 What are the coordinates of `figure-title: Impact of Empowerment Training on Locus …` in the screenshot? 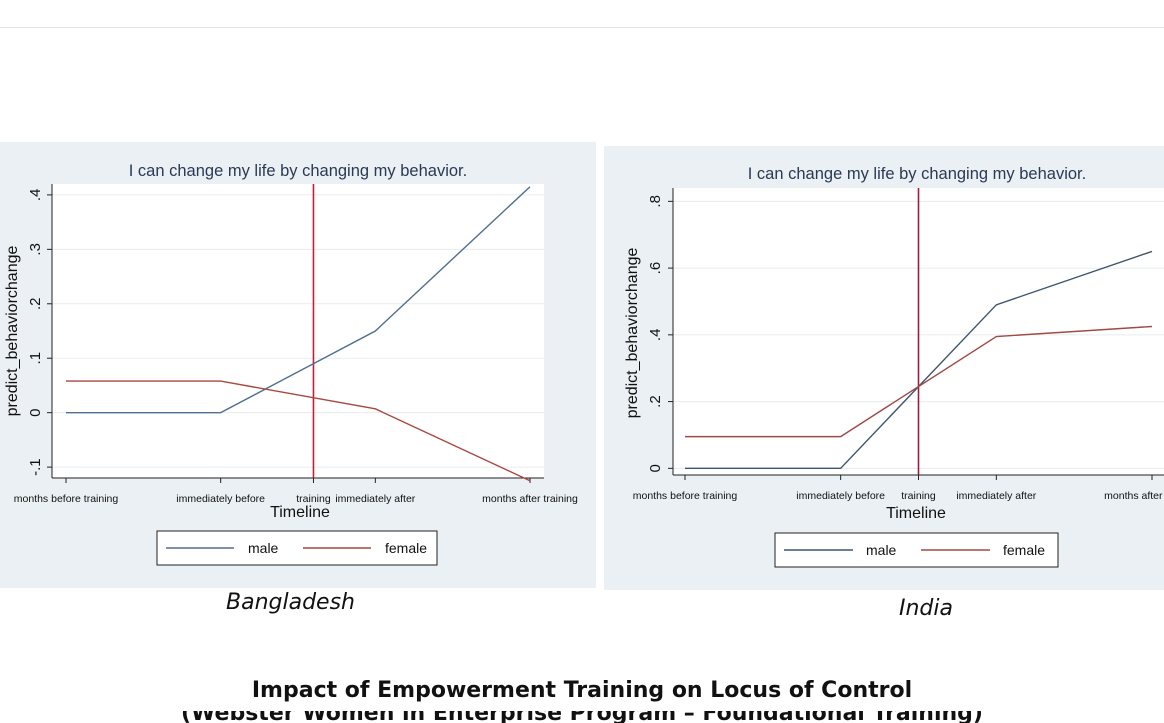 It's located at (582, 690).